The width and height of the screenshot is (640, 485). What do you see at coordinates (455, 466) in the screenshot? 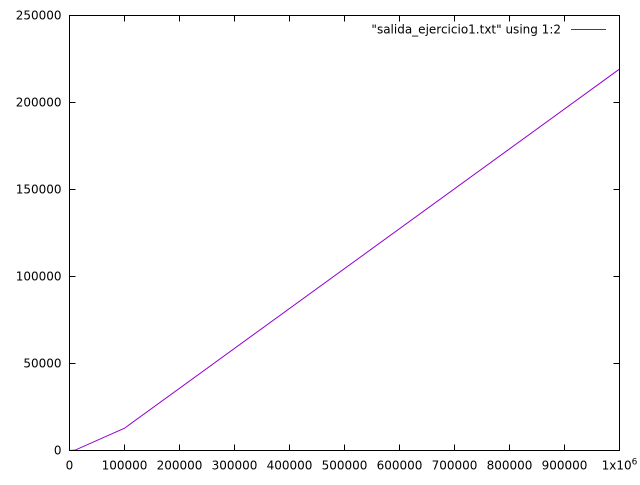
I see `x-tick-label: 700000` at bounding box center [455, 466].